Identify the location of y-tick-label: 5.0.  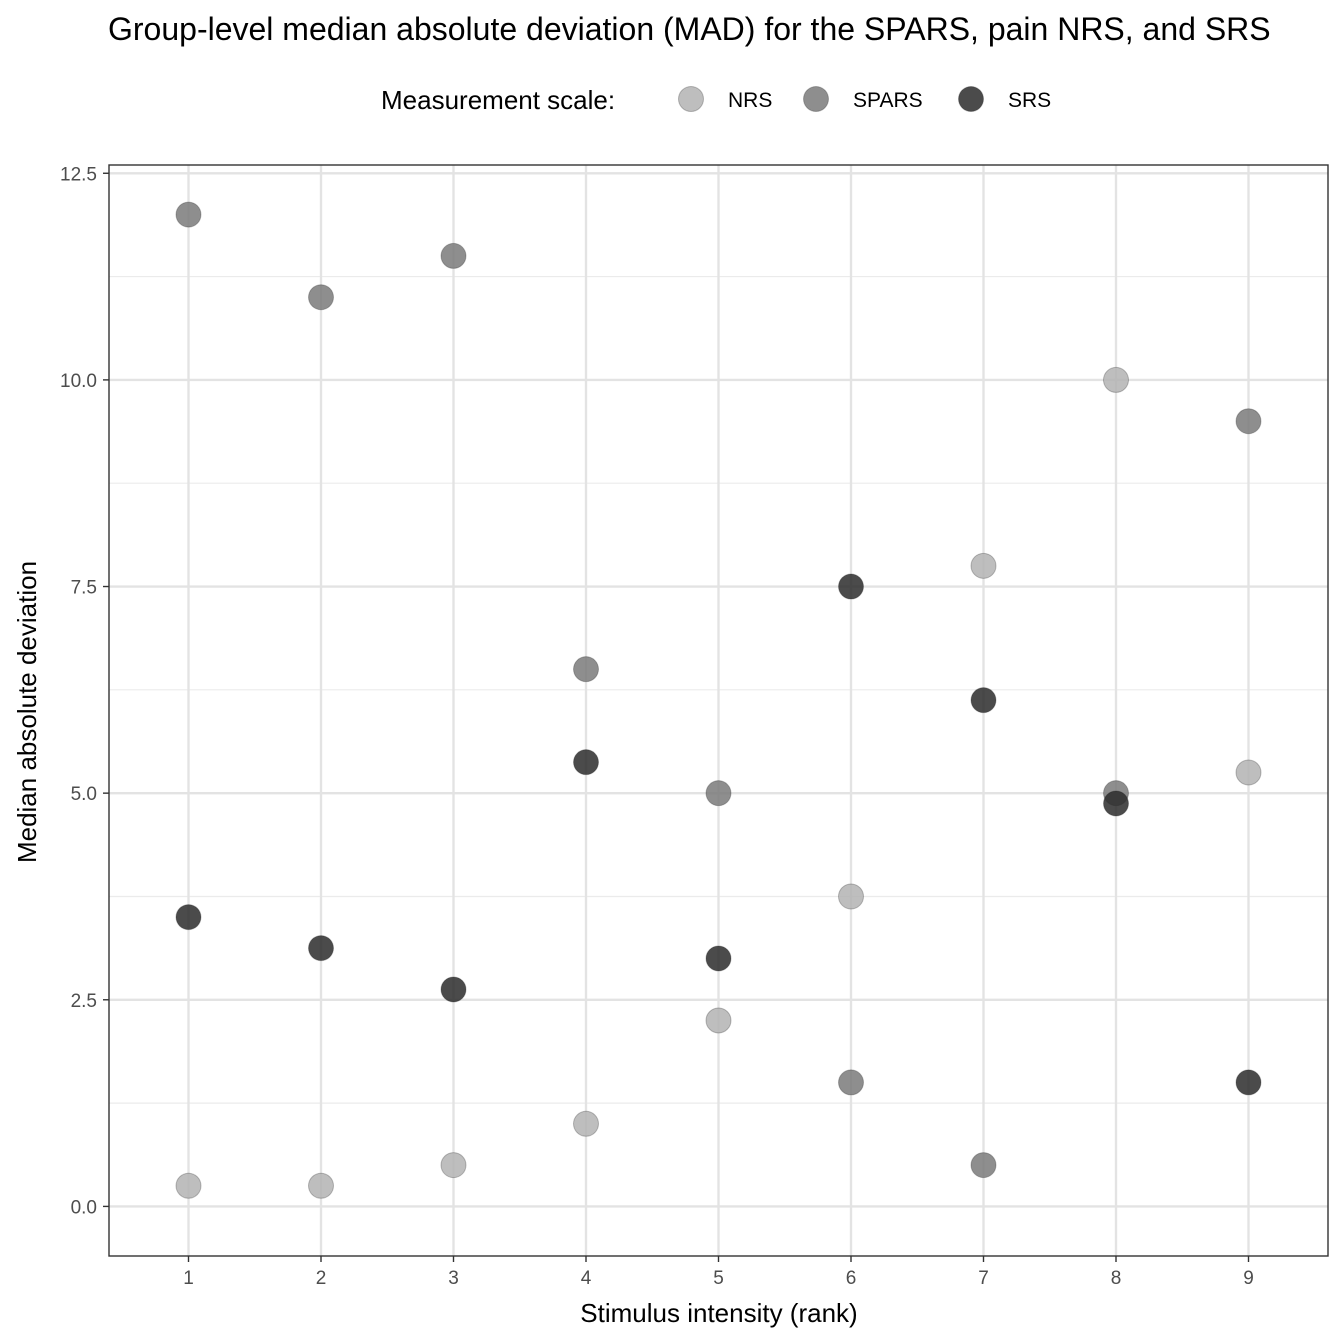
(84, 794).